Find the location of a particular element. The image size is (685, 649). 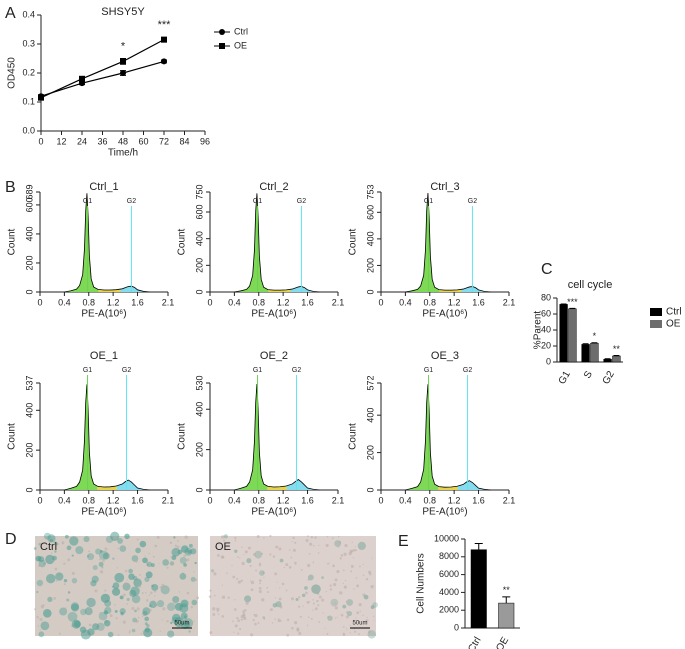

x-tick-label: OE is located at coordinates (502, 642).